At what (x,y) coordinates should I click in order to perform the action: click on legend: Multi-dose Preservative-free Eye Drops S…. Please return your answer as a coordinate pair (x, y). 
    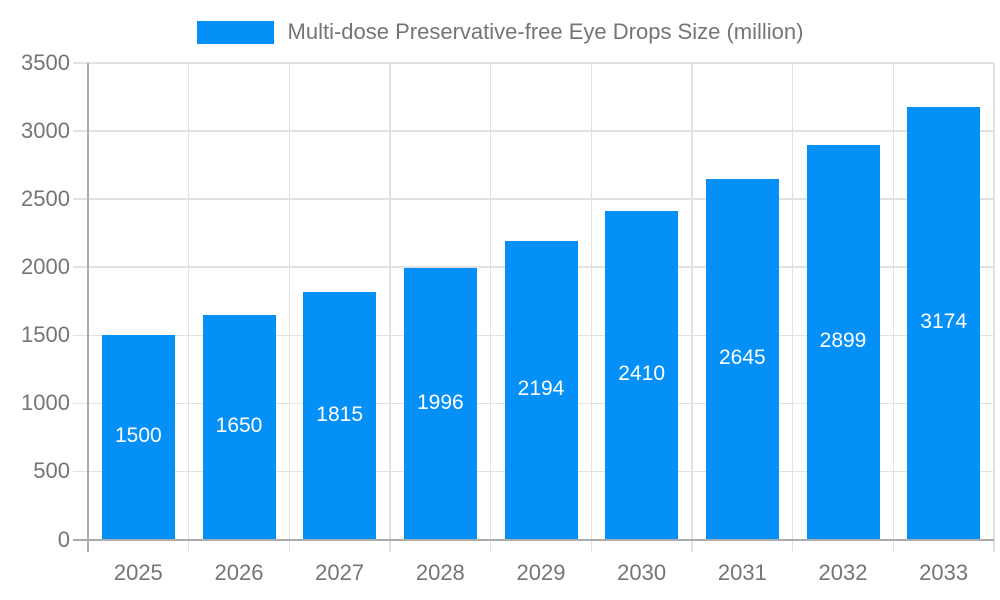
    Looking at the image, I should click on (500, 32).